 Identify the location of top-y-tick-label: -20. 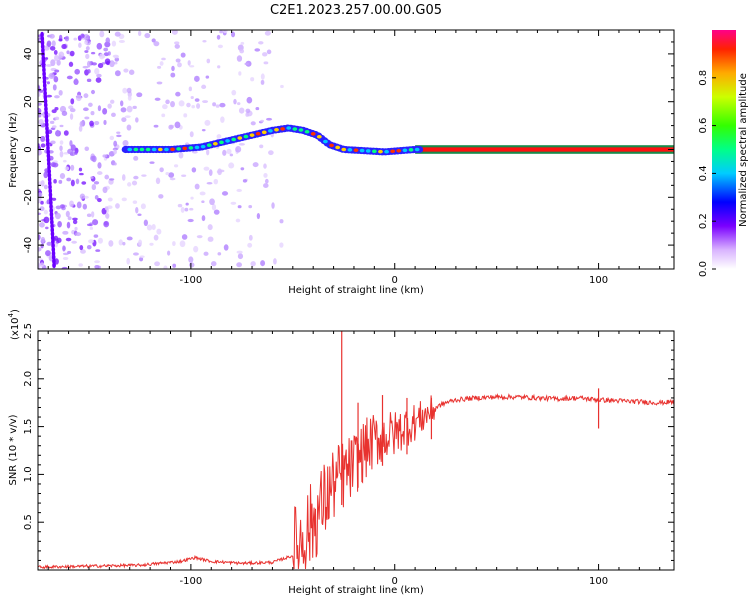
(28, 197).